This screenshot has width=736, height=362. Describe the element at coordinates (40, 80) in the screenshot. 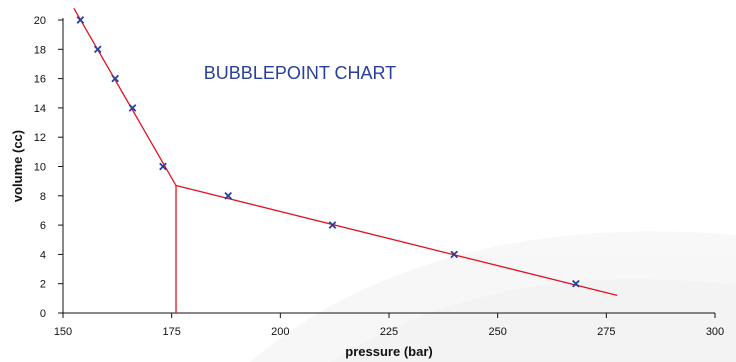

I see `y-tick-label: 16` at that location.